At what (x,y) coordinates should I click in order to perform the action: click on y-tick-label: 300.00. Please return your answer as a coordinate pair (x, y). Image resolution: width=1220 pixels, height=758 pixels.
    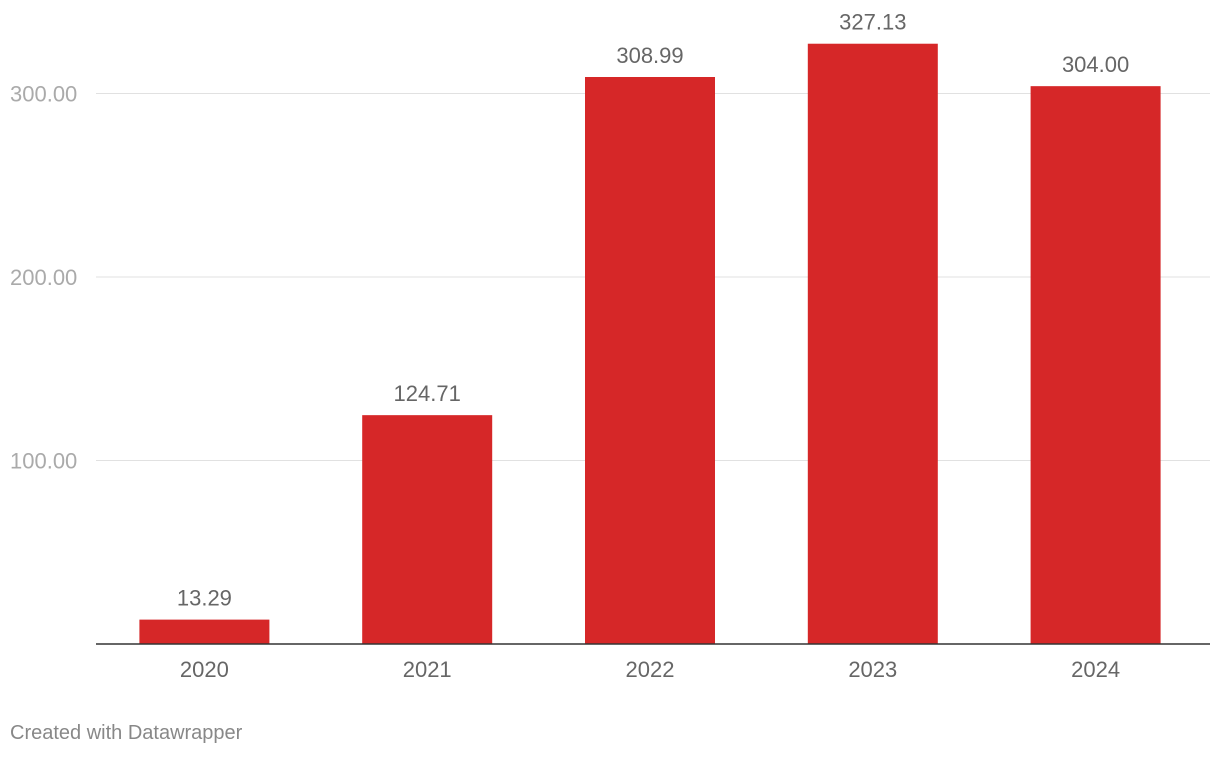
    Looking at the image, I should click on (43, 94).